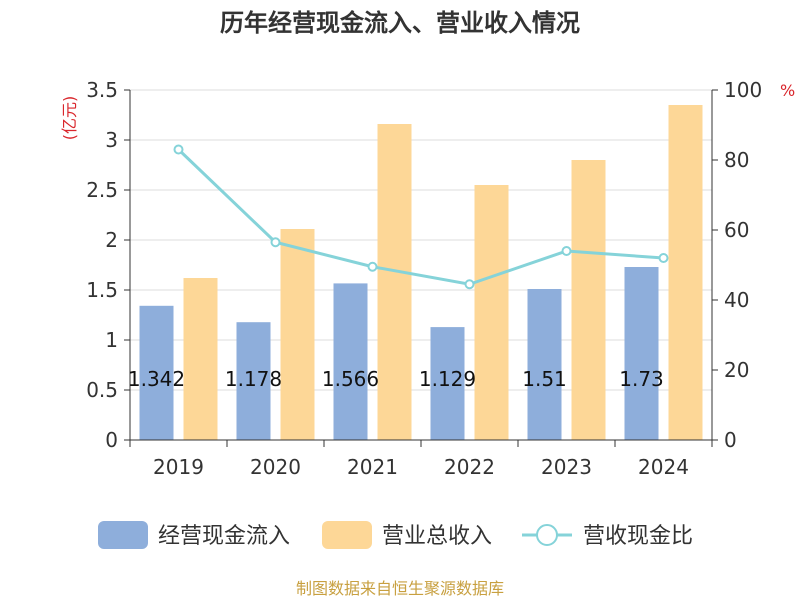 The image size is (800, 600). Describe the element at coordinates (275, 467) in the screenshot. I see `x-axis-tick-label: 2020` at that location.